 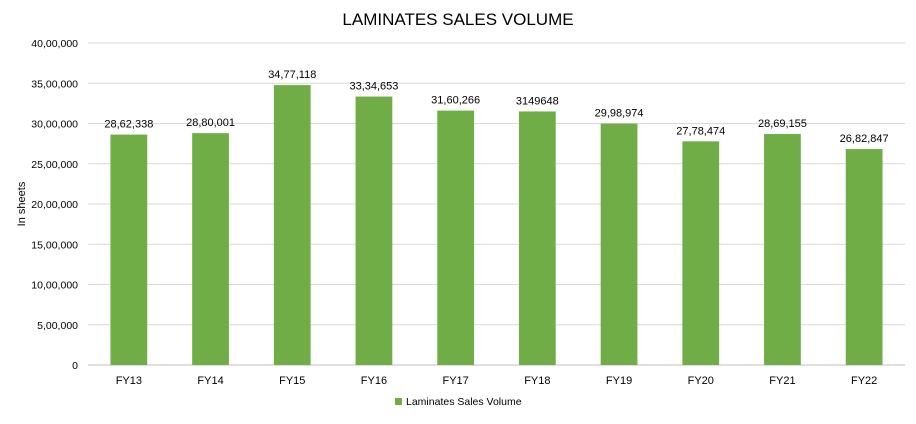 I want to click on bar-fy18, so click(x=537, y=238).